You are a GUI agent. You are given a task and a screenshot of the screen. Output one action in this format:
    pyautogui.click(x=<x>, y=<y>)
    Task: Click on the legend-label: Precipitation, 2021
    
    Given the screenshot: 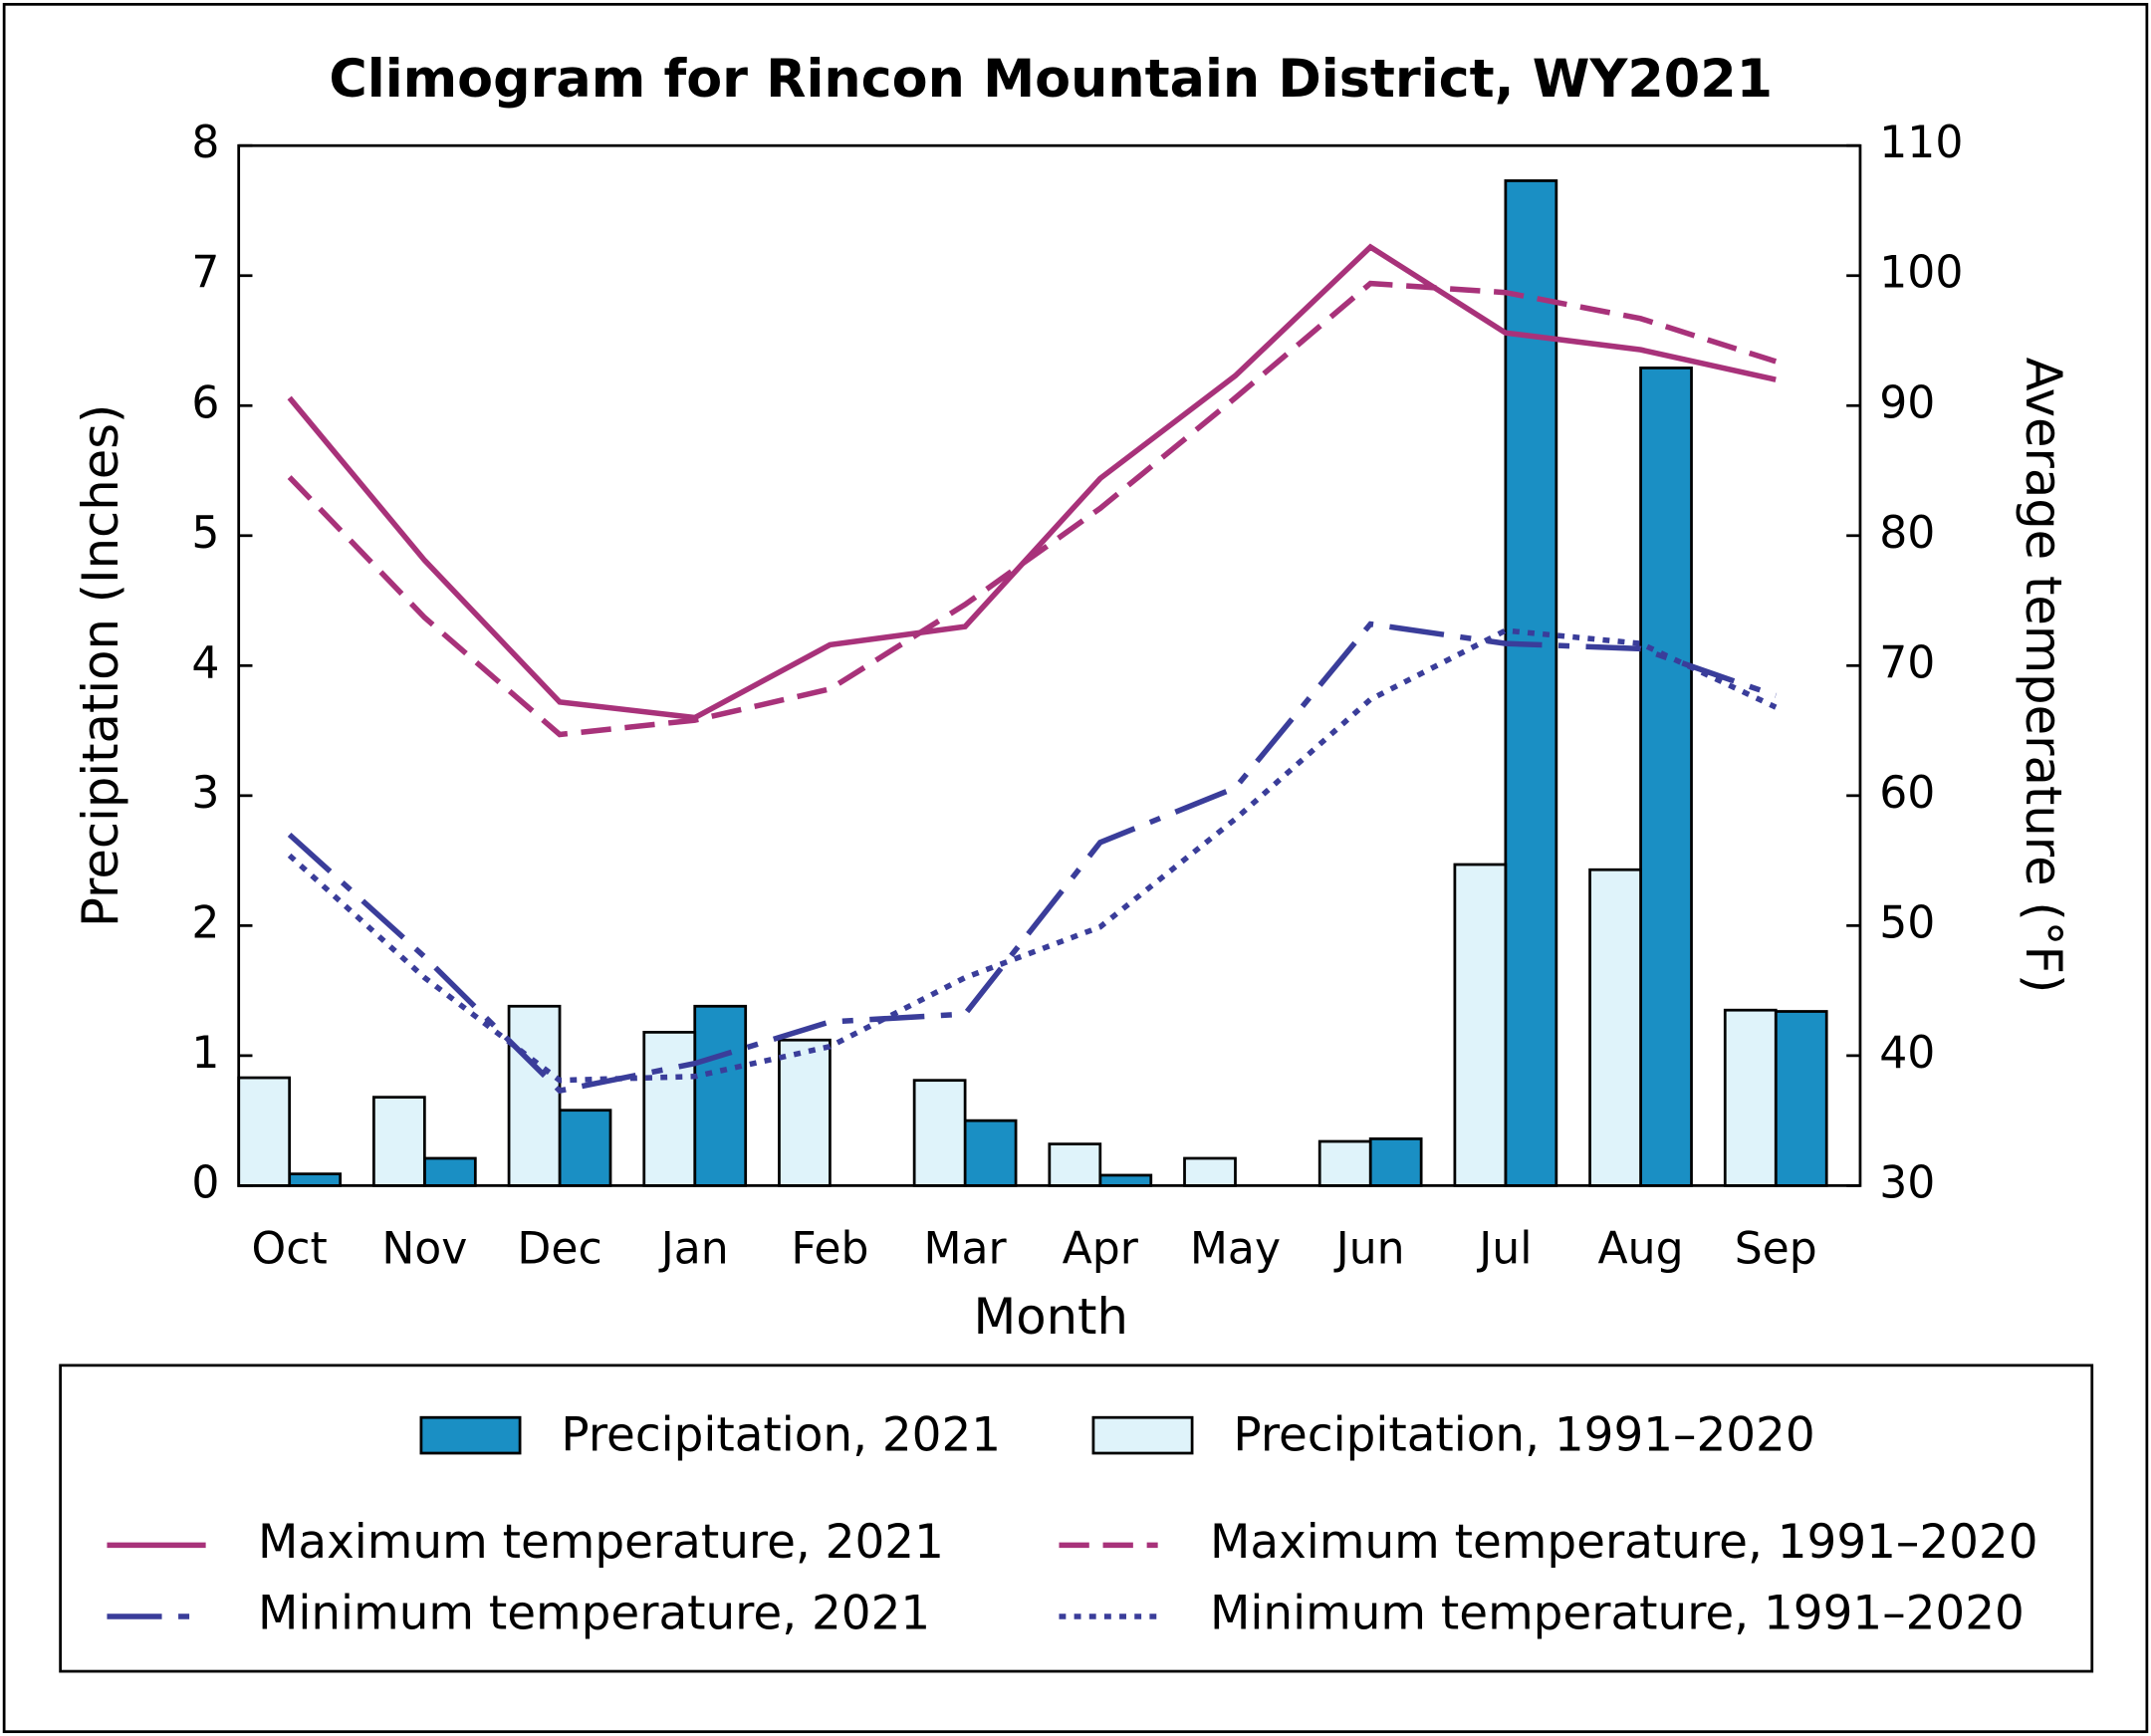 What is the action you would take?
    pyautogui.click(x=781, y=1435)
    